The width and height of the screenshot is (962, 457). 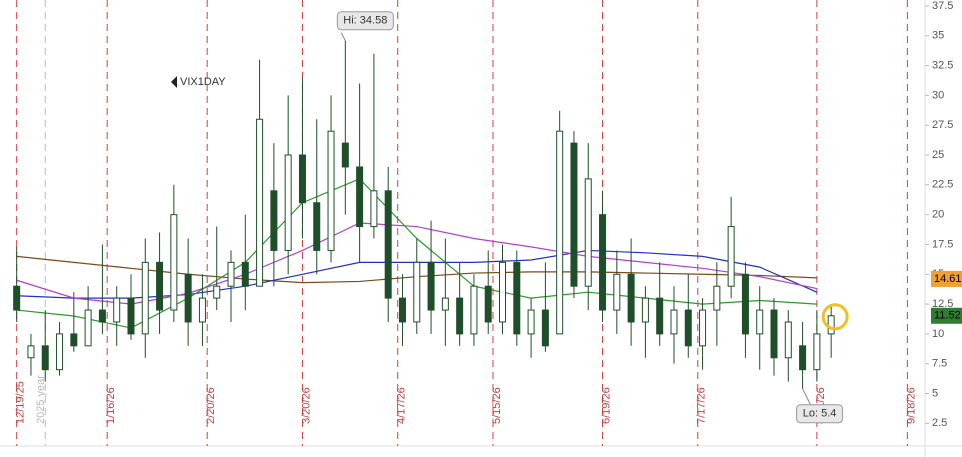 What do you see at coordinates (938, 334) in the screenshot?
I see `y-tick-label: 10` at bounding box center [938, 334].